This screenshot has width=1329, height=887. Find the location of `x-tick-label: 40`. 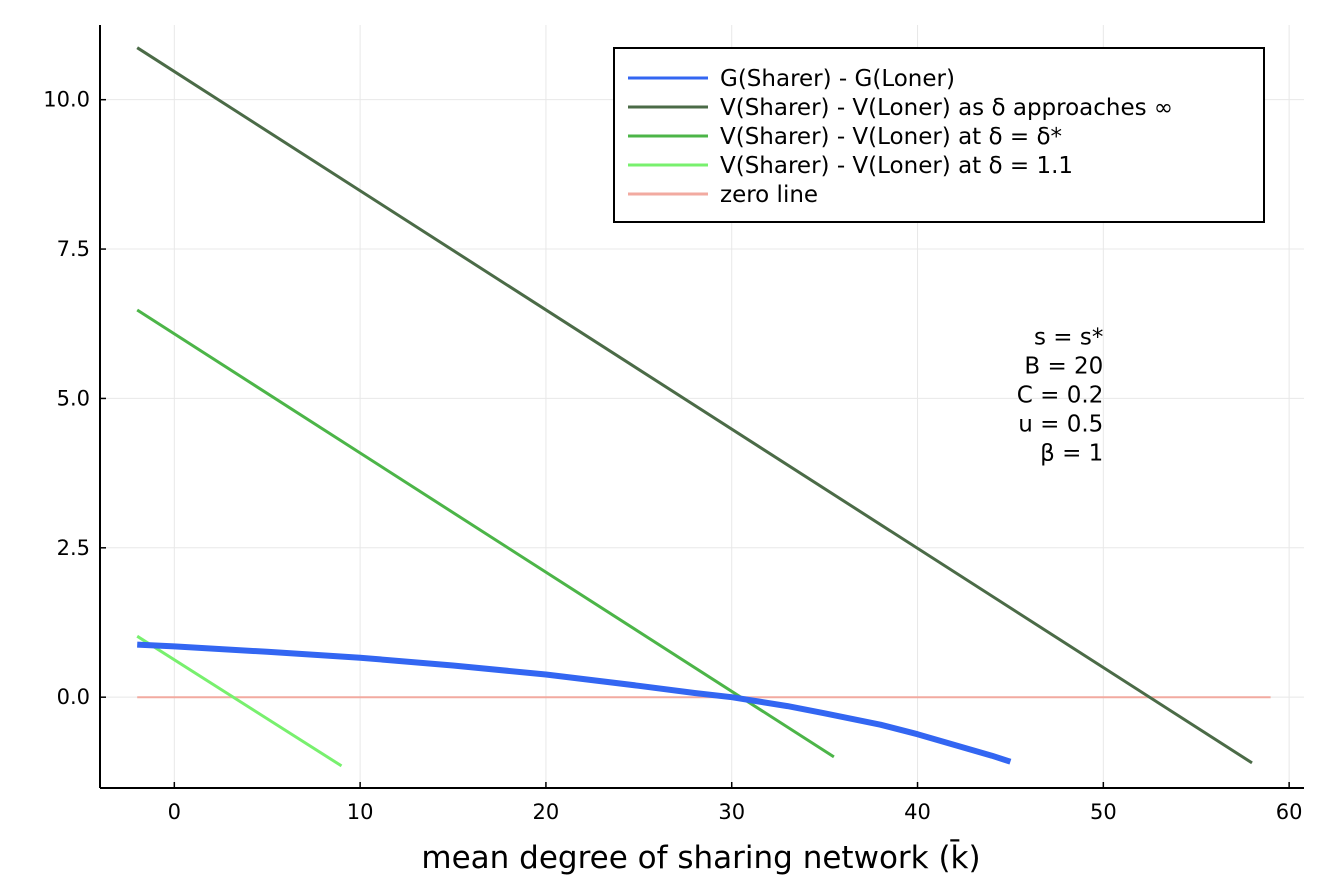

x-tick-label: 40 is located at coordinates (917, 812).